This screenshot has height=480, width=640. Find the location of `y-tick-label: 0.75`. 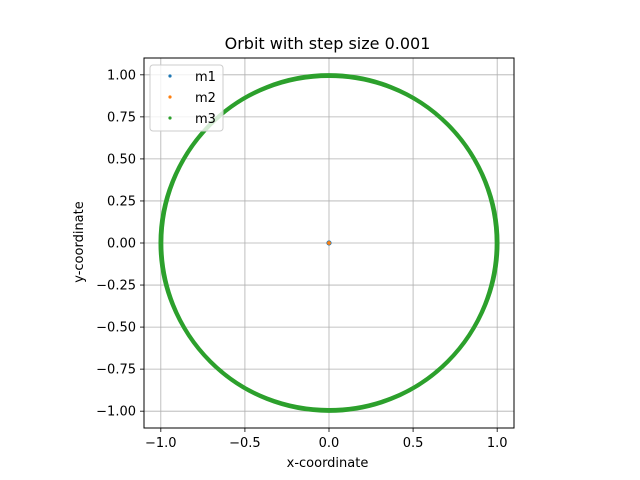

y-tick-label: 0.75 is located at coordinates (121, 117).